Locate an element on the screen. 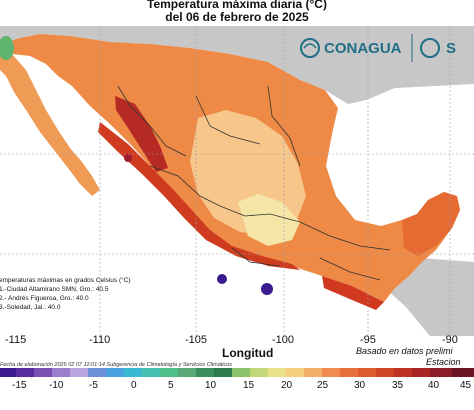  colorbar-tick: 30 is located at coordinates (360, 385).